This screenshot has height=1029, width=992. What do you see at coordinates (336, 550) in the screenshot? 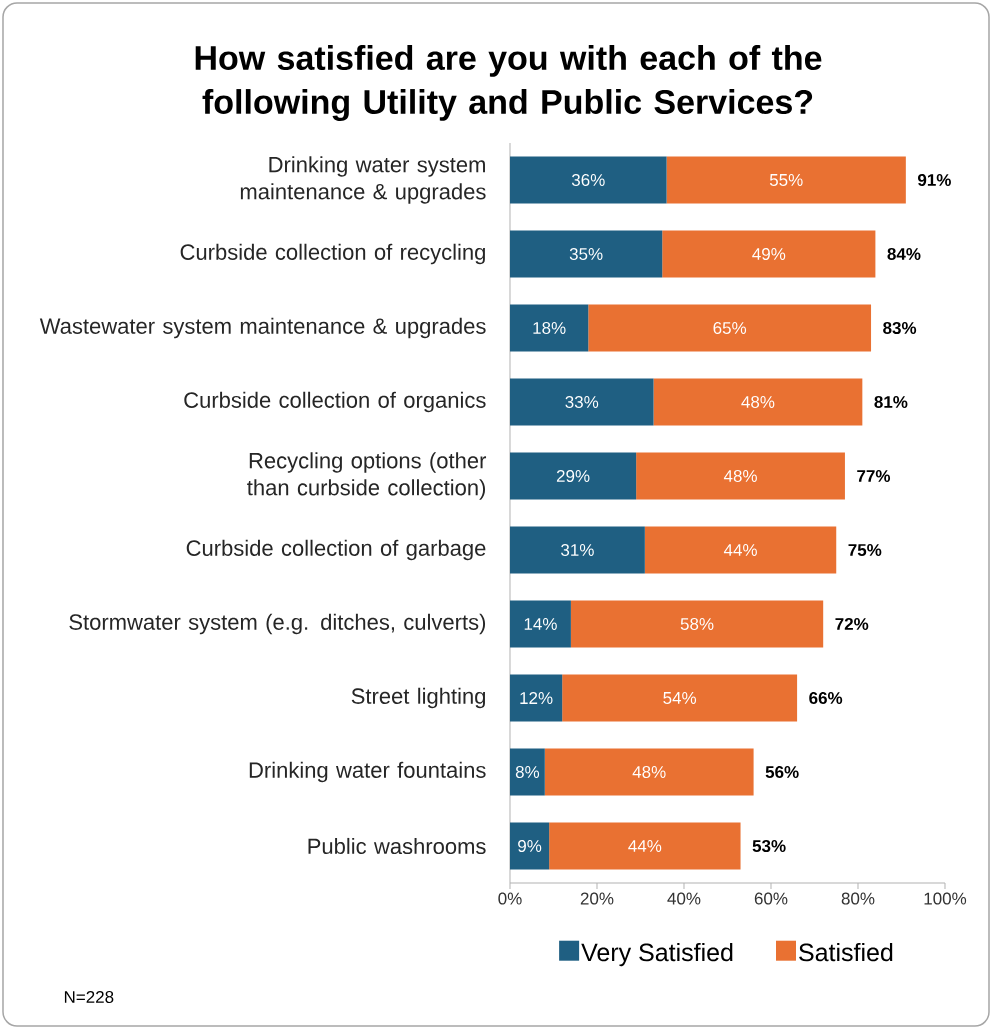
I see `y-tick-label: Curbside collection of garbage` at bounding box center [336, 550].